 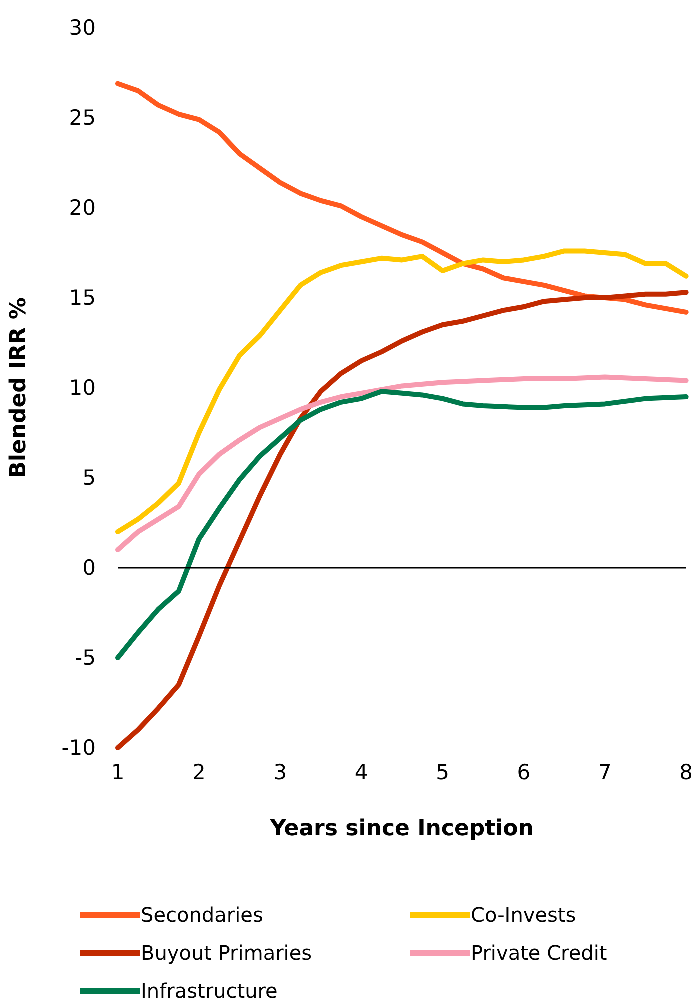 What do you see at coordinates (19, 388) in the screenshot?
I see `y-axis-title: Blended IRR %` at bounding box center [19, 388].